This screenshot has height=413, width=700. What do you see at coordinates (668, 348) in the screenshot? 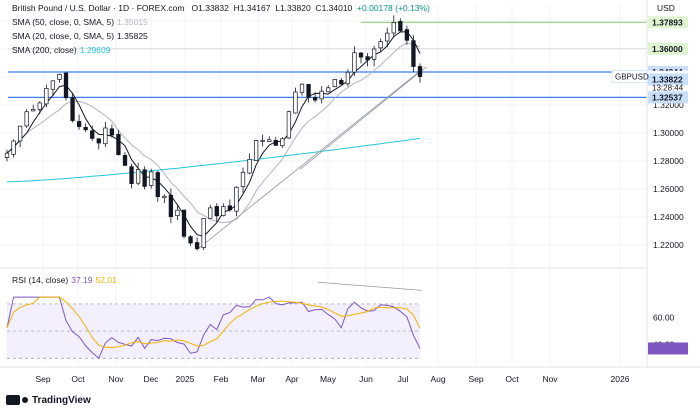
I see `rsi-value-tag` at bounding box center [668, 348].